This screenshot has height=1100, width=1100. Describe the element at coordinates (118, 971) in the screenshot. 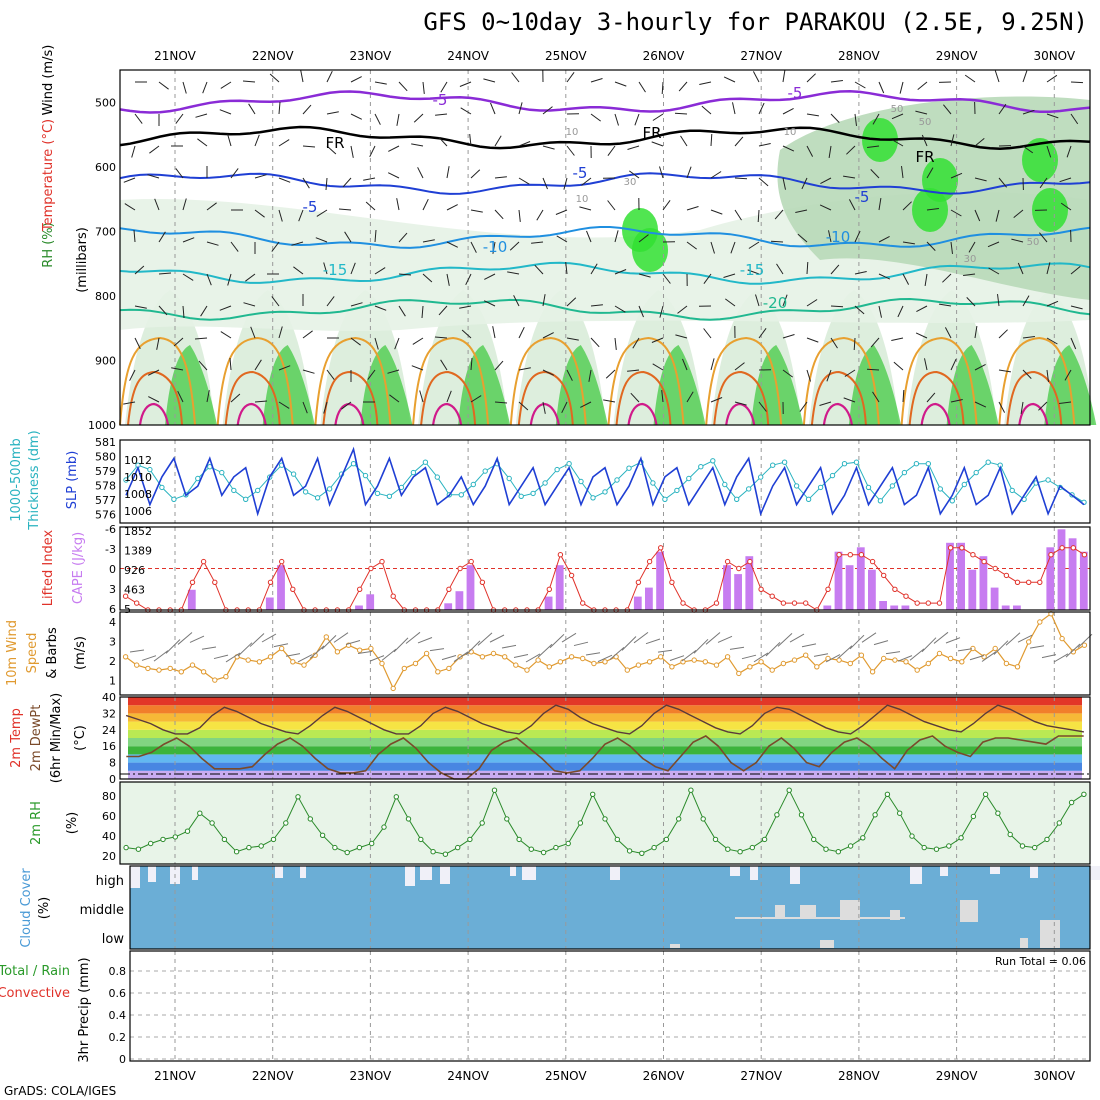

I see `precip-tick-label: 0.8` at that location.